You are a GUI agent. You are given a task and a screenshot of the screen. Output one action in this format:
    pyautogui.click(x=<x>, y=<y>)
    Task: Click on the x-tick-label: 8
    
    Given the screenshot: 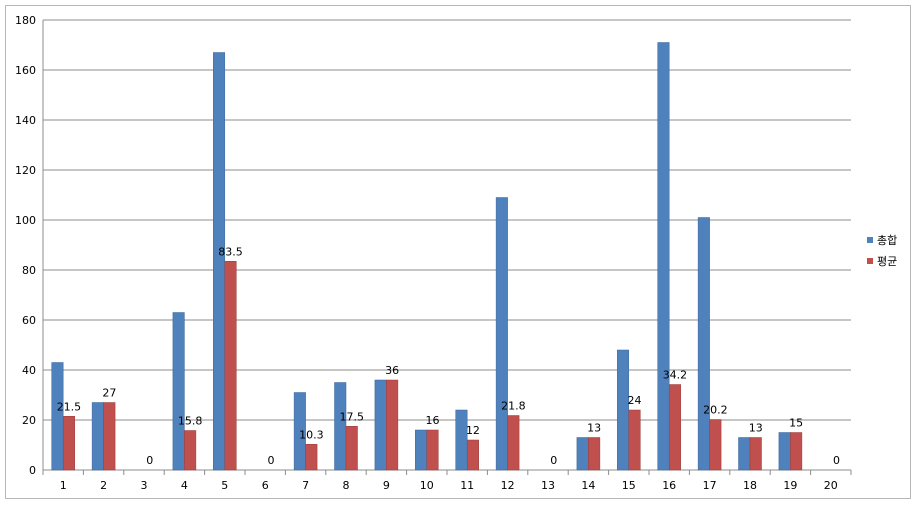 What is the action you would take?
    pyautogui.click(x=346, y=485)
    